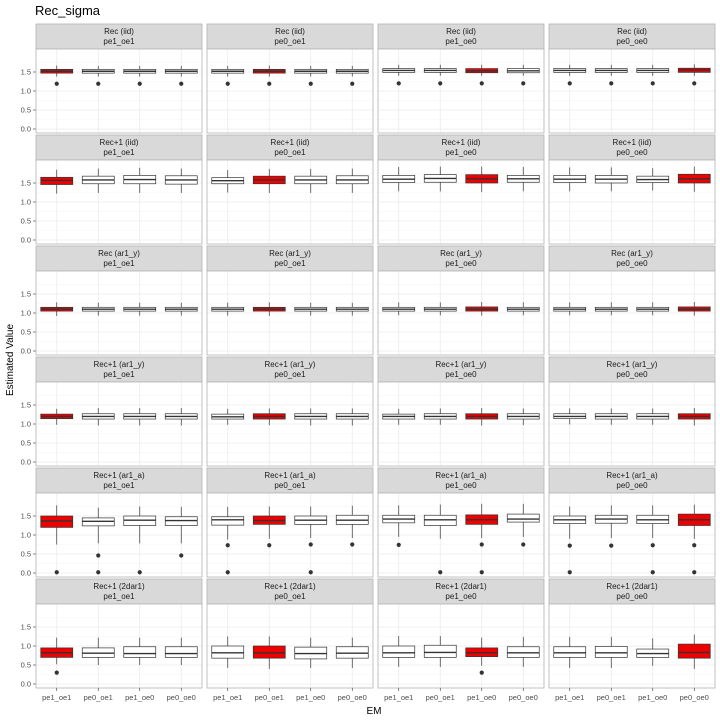  What do you see at coordinates (374, 711) in the screenshot?
I see `x-axis-title: EM` at bounding box center [374, 711].